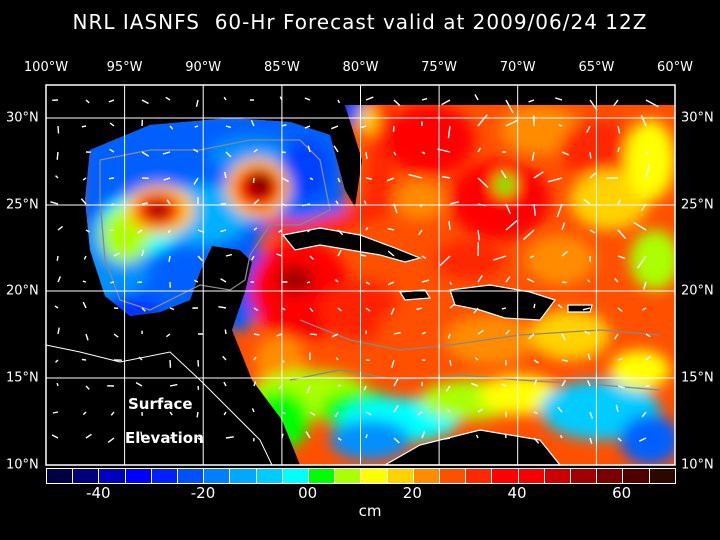  Describe the element at coordinates (308, 493) in the screenshot. I see `colorbar-tick-label: 00` at that location.